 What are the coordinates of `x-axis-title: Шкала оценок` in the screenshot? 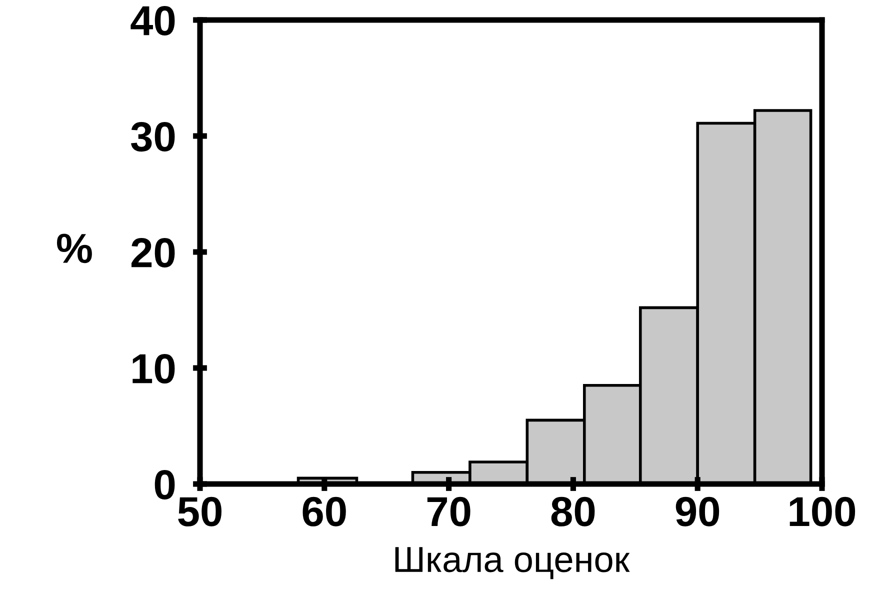 It's located at (512, 563).